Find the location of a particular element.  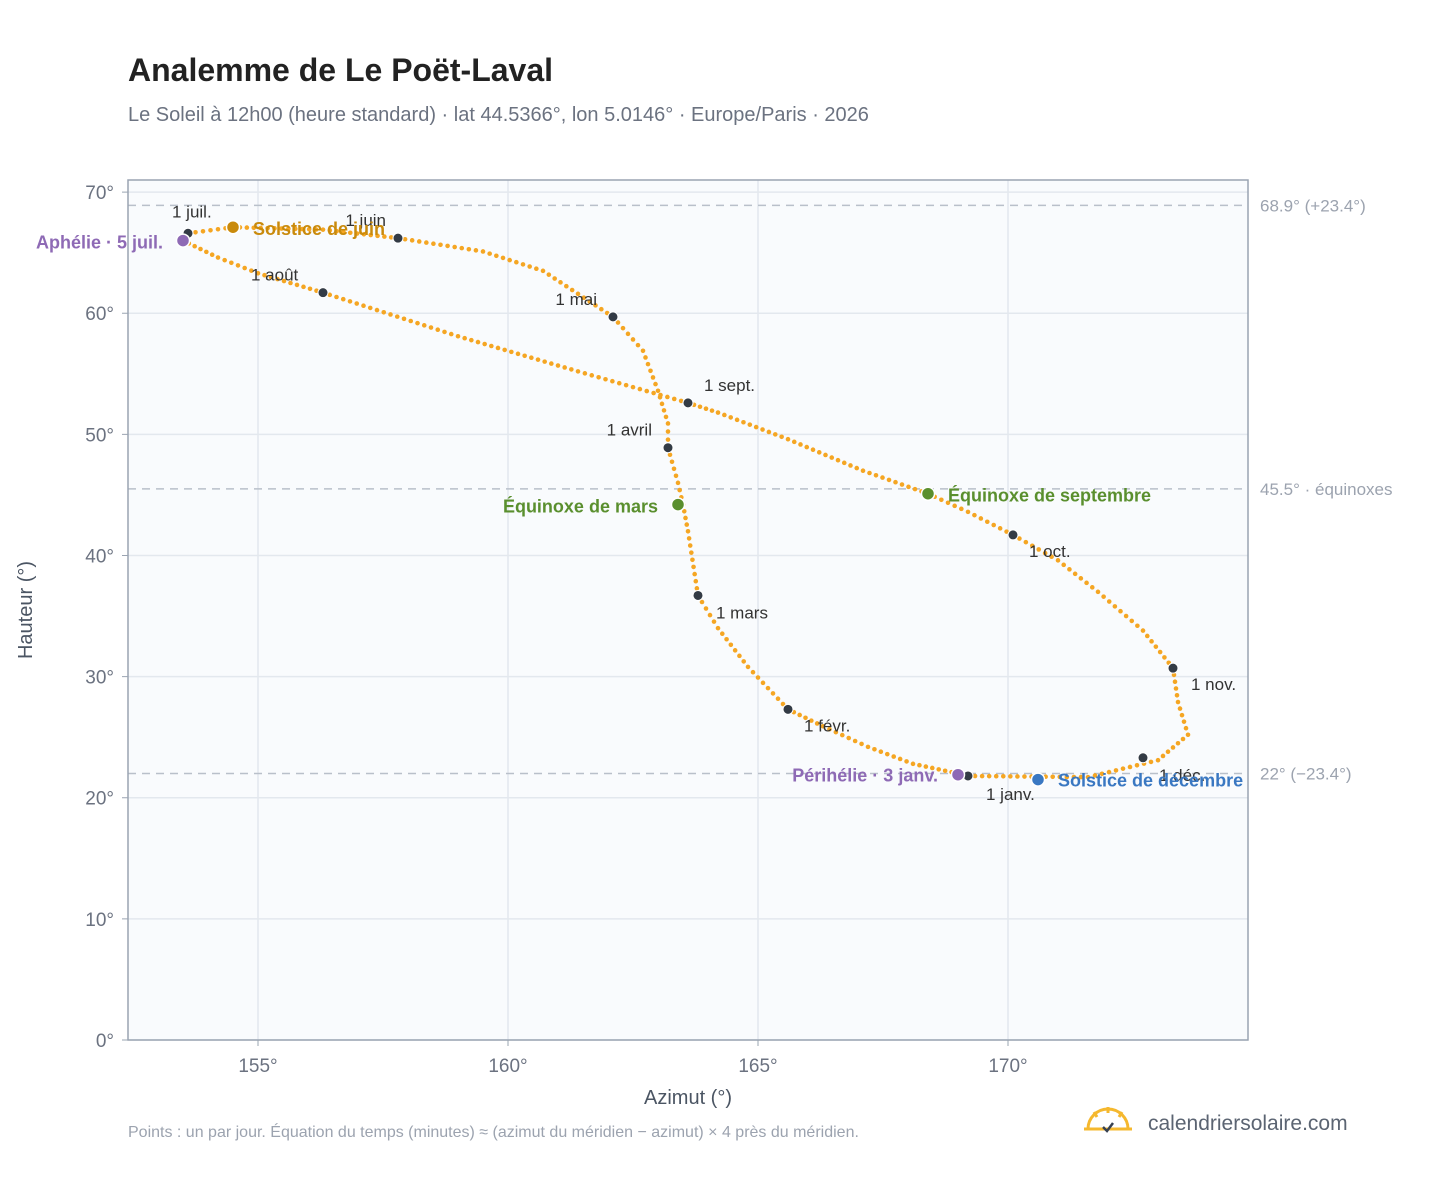

x-tick-label: 165° is located at coordinates (757, 1066).